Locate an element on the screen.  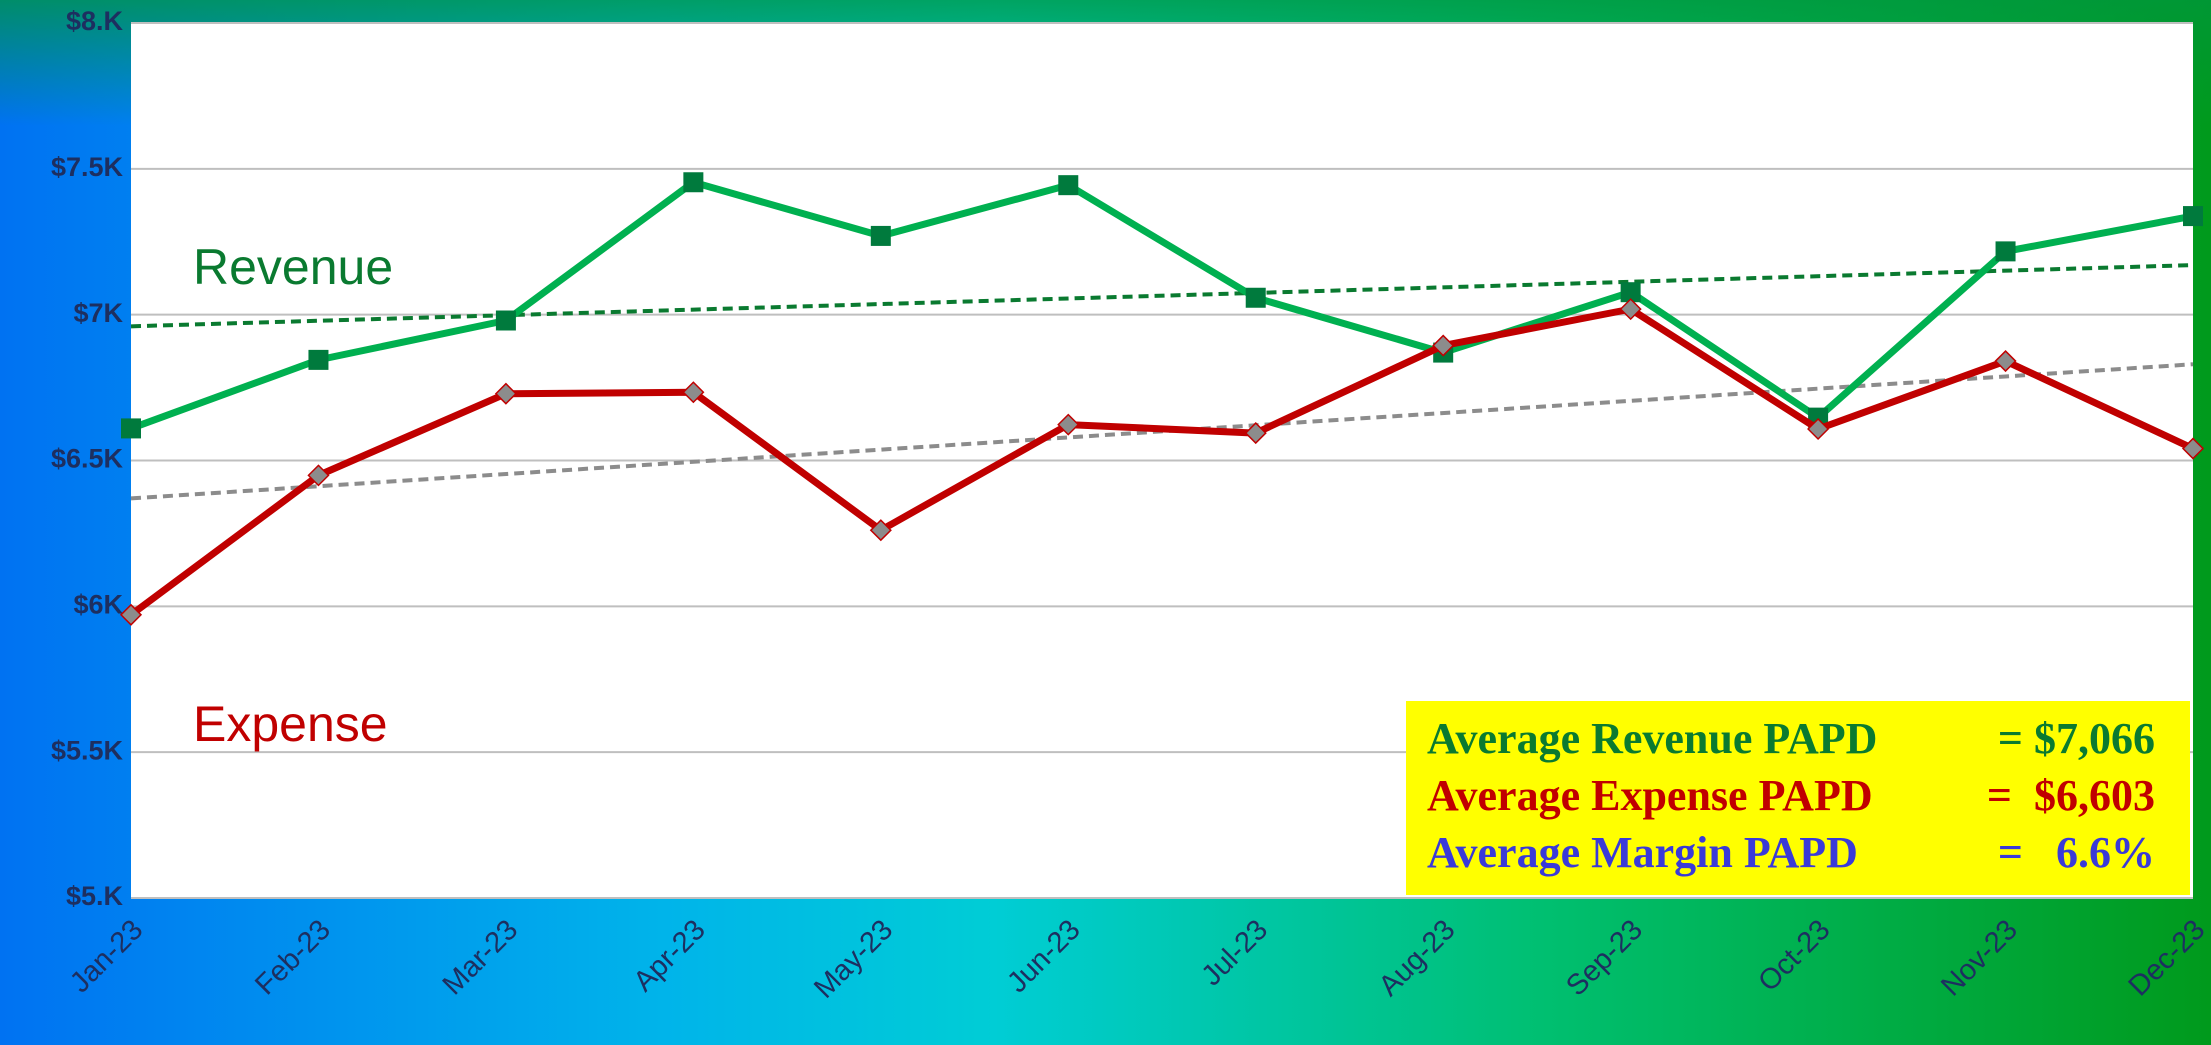
y-tick-label: $5.5K is located at coordinates (87, 750).